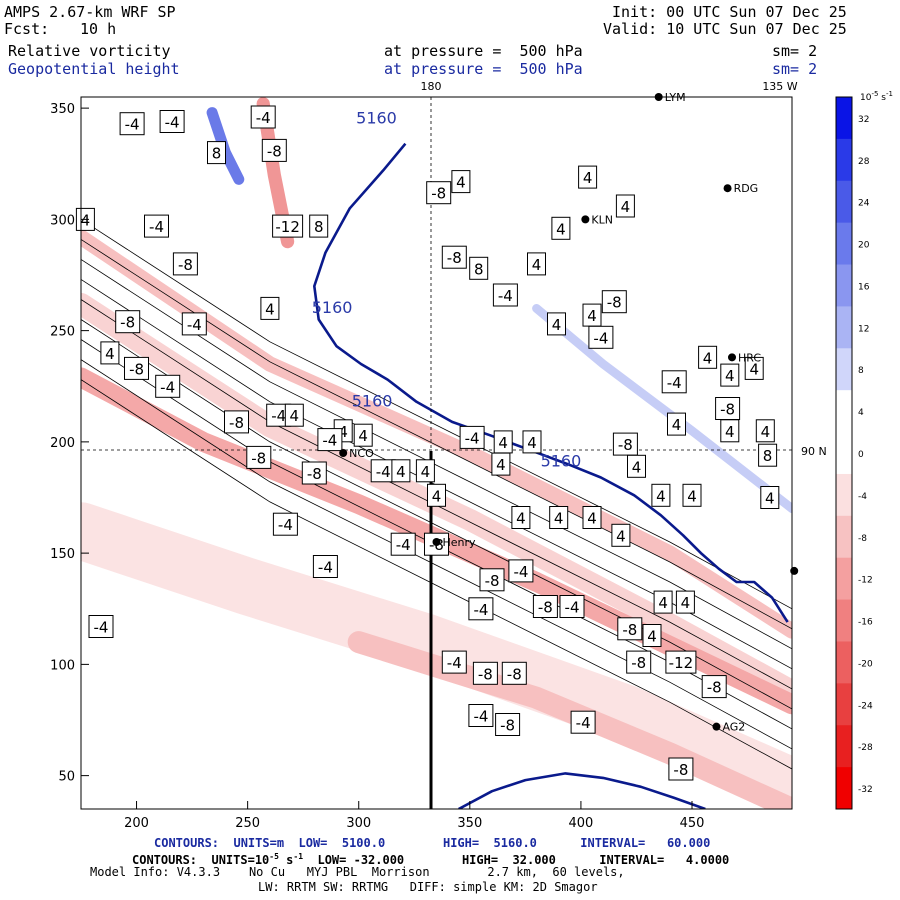 The image size is (900, 900). I want to click on x-tick-label: 450, so click(692, 823).